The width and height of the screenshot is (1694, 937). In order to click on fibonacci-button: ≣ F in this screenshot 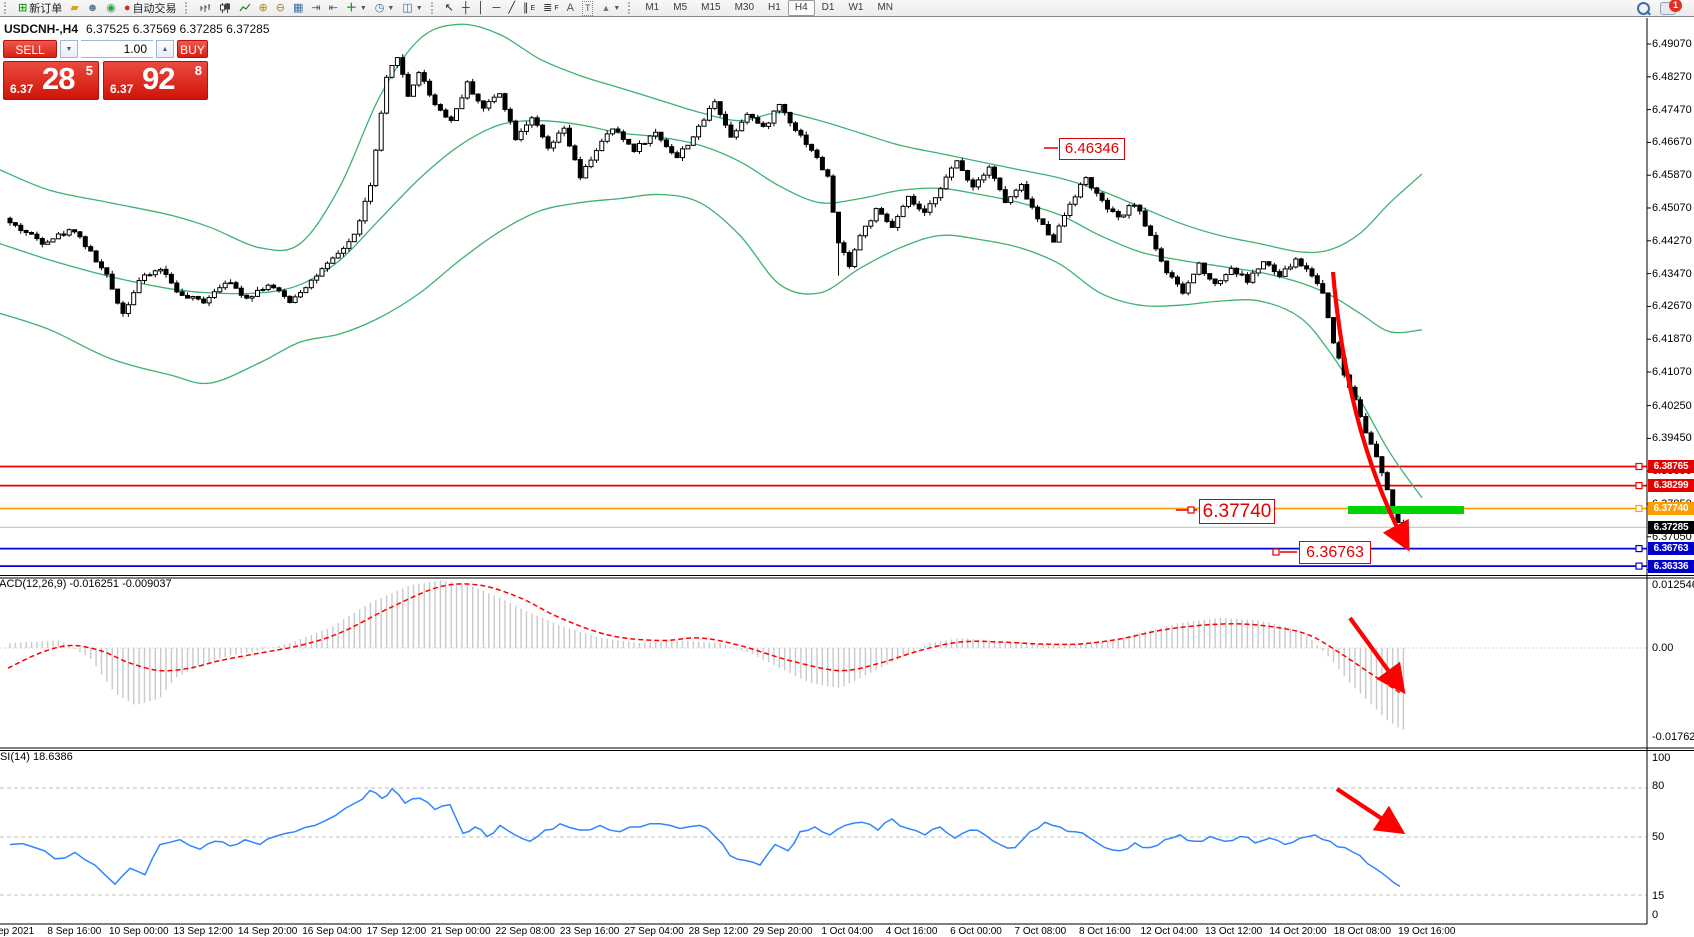, I will do `click(551, 8)`.